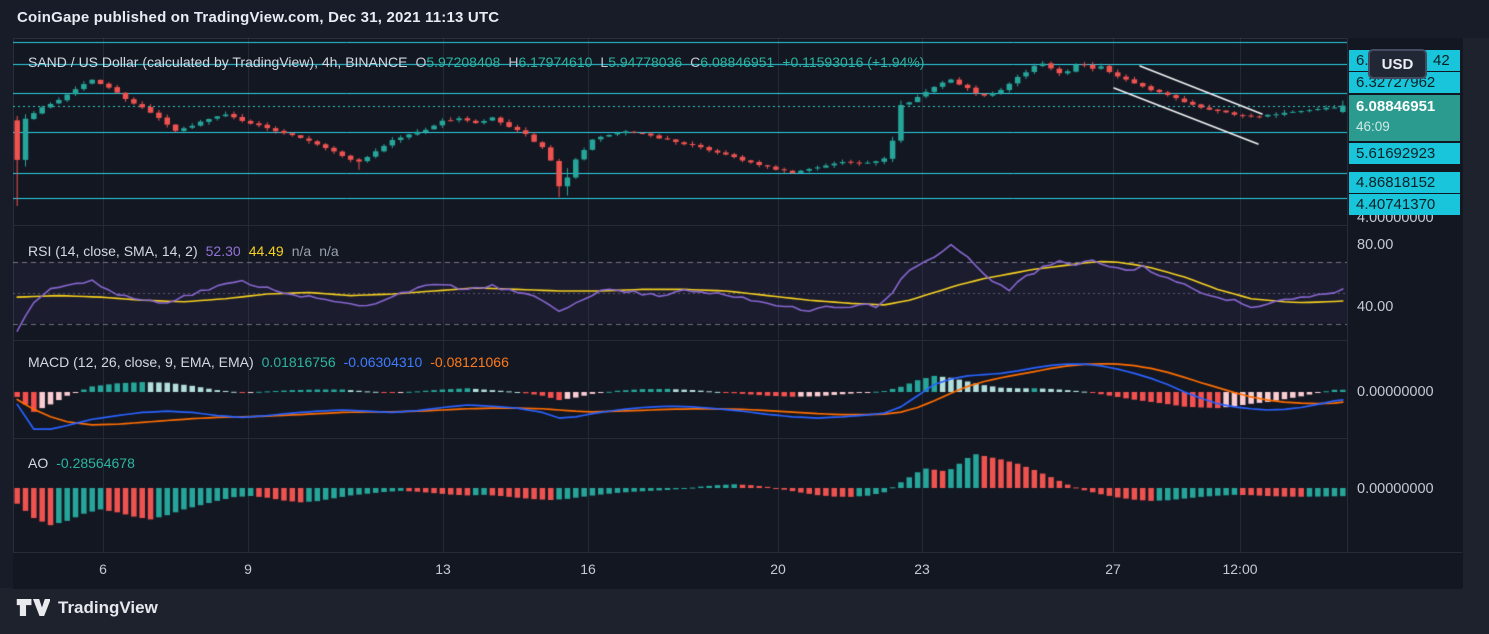 This screenshot has width=1489, height=634. I want to click on ao-axis-tick-zero: 0.00000000, so click(1395, 489).